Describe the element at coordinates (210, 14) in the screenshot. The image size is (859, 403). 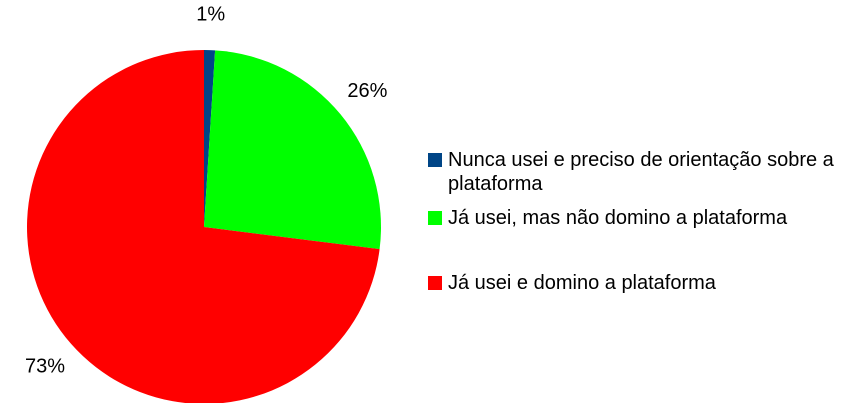
I see `data-label: 1%` at that location.